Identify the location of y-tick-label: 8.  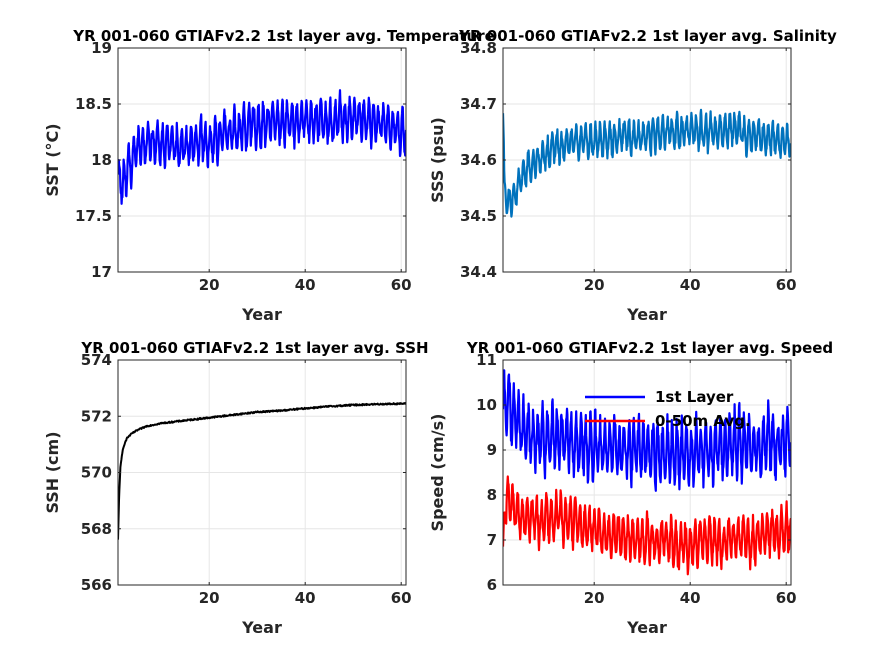
(492, 495).